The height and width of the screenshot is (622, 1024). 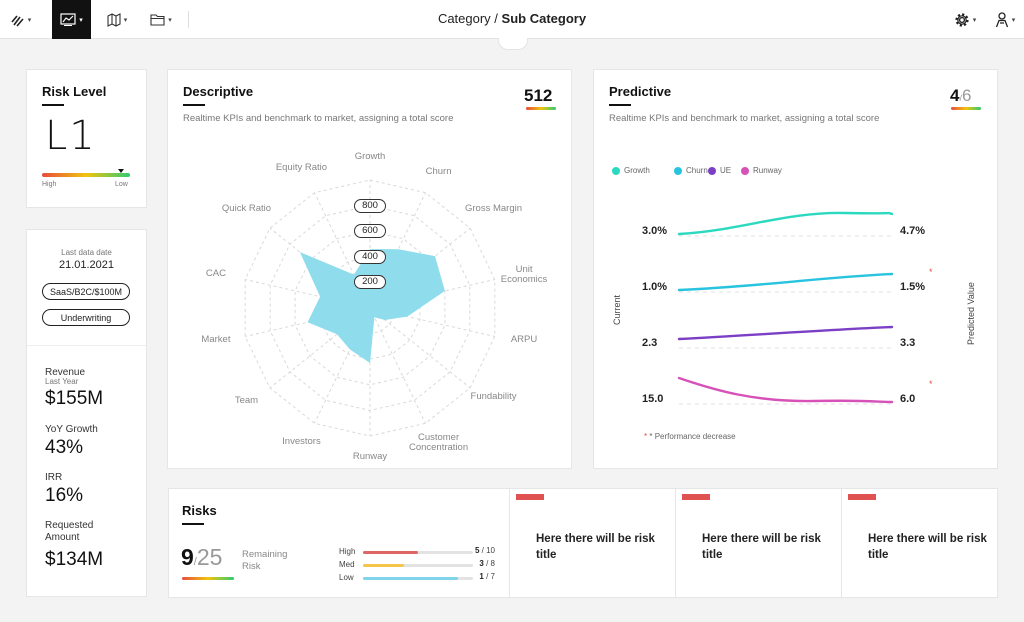 I want to click on radar-axis-label: Unit Economics, so click(x=524, y=274).